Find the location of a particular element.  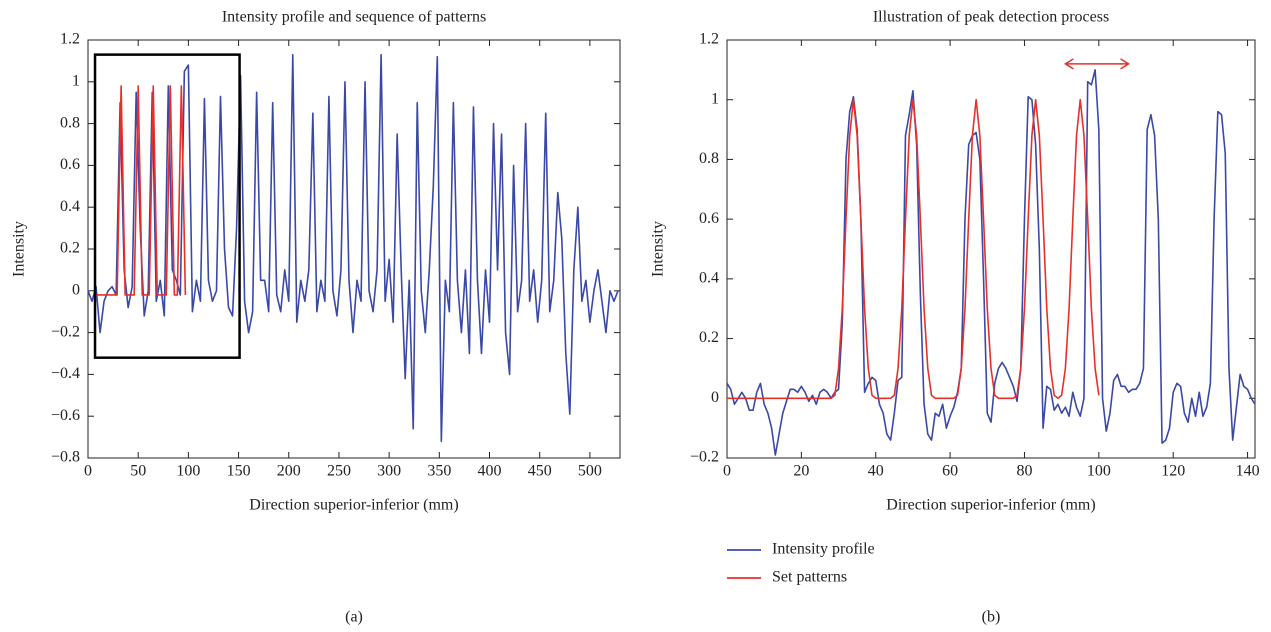

x-tick-label: 200 is located at coordinates (289, 471).